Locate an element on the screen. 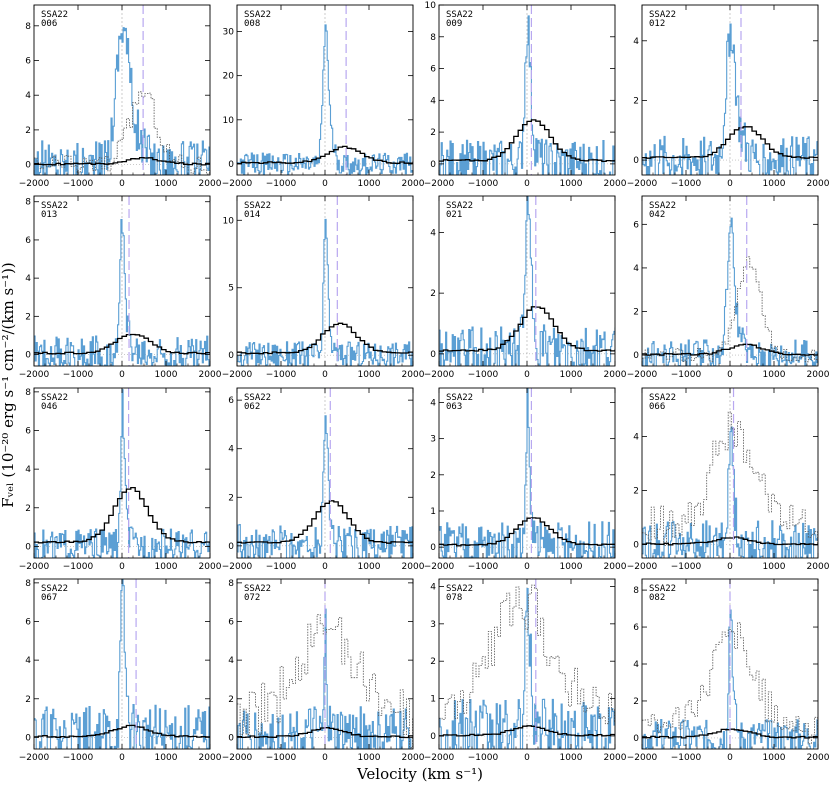  panel-label: 014 is located at coordinates (252, 215).